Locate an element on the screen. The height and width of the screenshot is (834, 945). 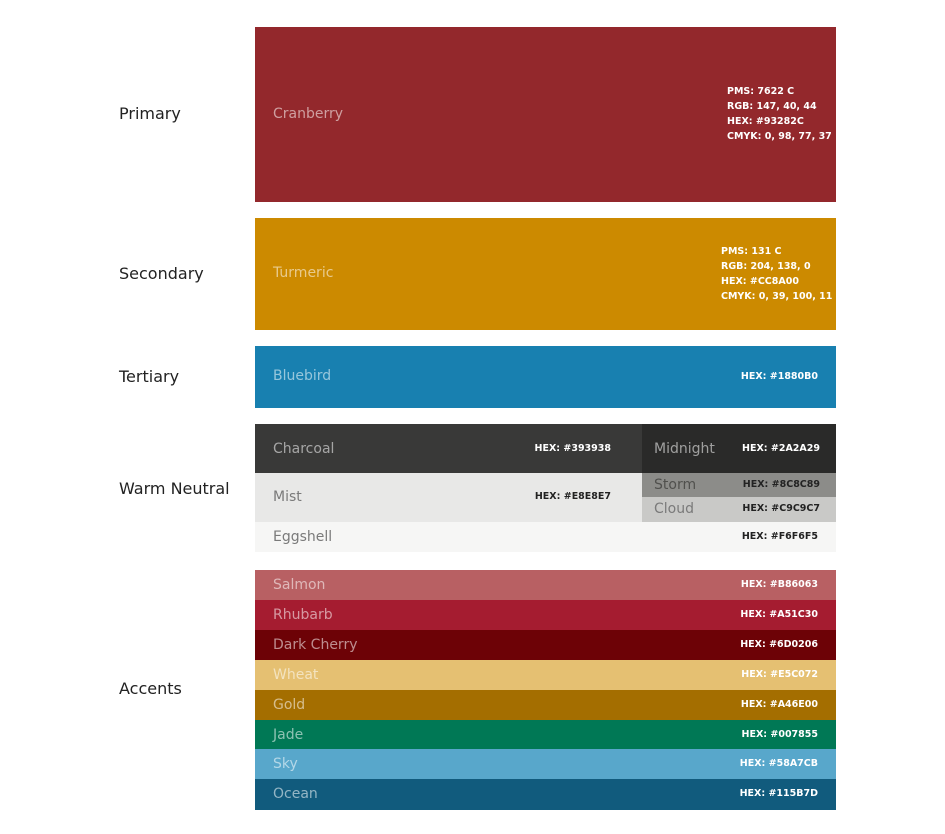
rgb-value: RGB: 204, 138, 0 is located at coordinates (766, 266).